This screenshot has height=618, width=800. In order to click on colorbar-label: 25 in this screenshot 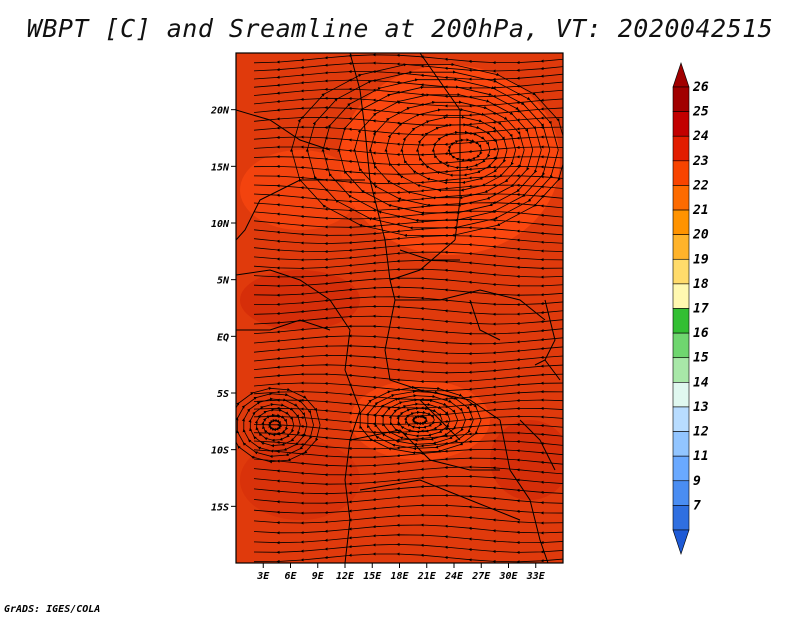, I will do `click(700, 112)`.